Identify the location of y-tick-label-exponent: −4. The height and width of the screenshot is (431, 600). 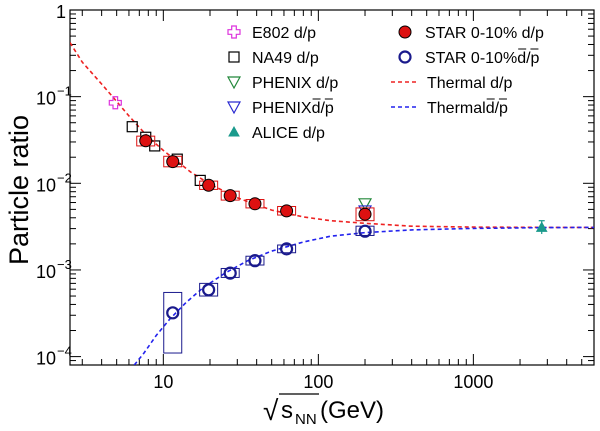
(64, 351).